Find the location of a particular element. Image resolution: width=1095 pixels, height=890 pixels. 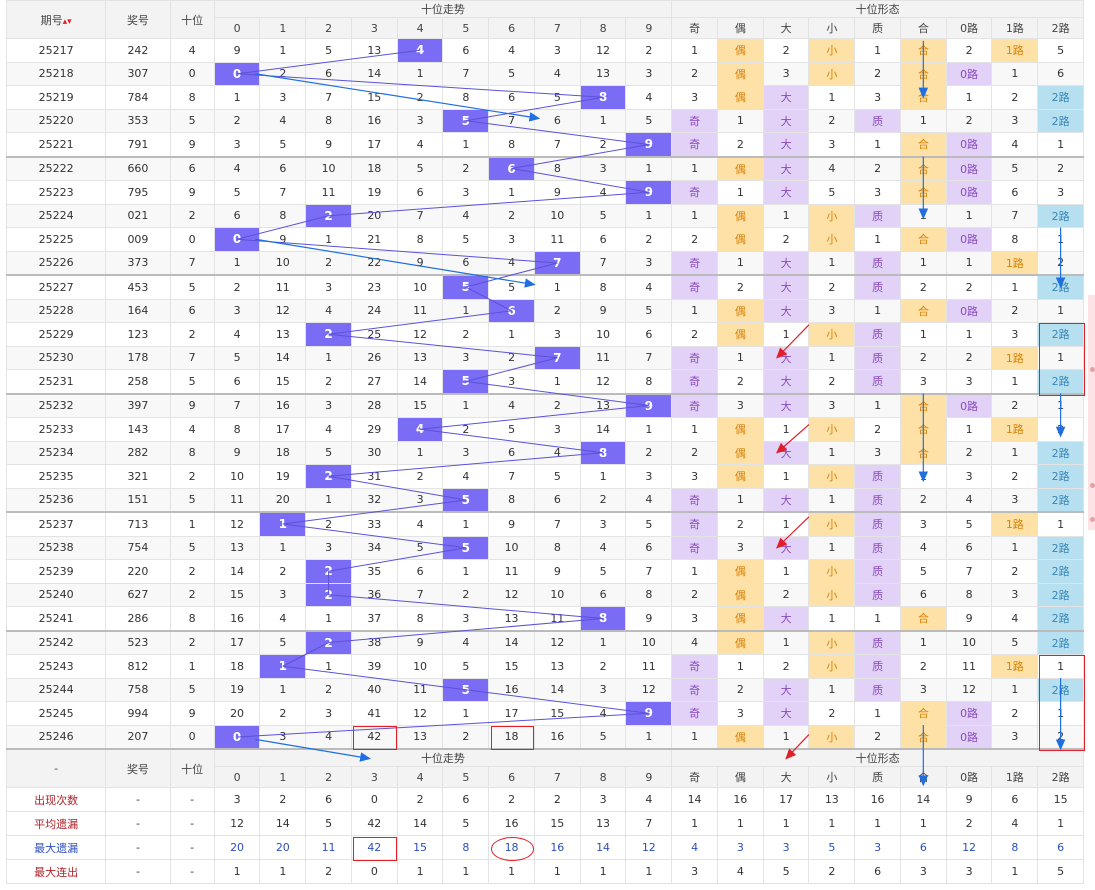

shape-mark: 大 is located at coordinates (786, 144).